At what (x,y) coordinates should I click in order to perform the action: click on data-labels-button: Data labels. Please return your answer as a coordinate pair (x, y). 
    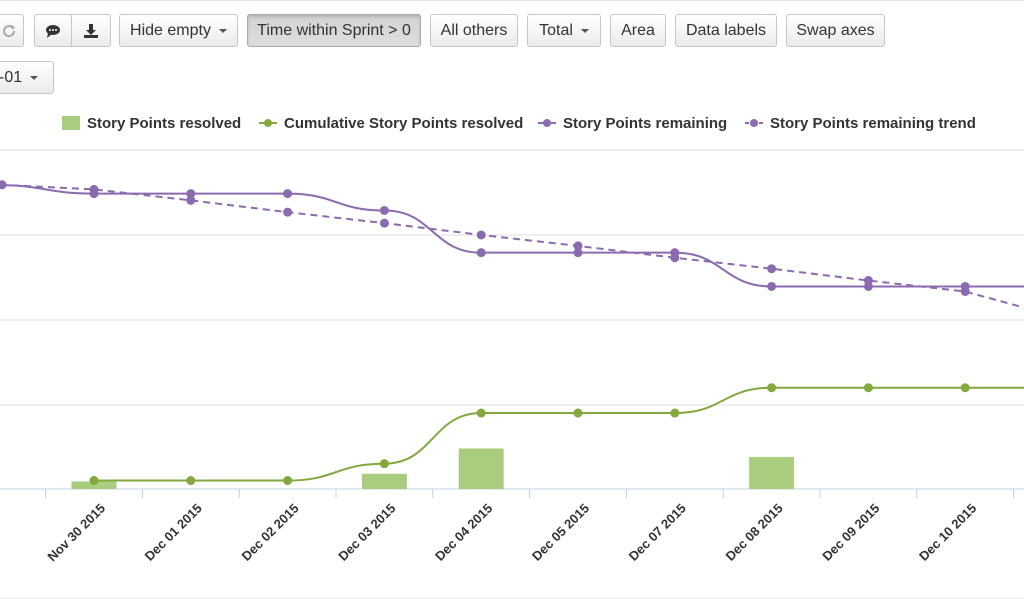
    Looking at the image, I should click on (726, 30).